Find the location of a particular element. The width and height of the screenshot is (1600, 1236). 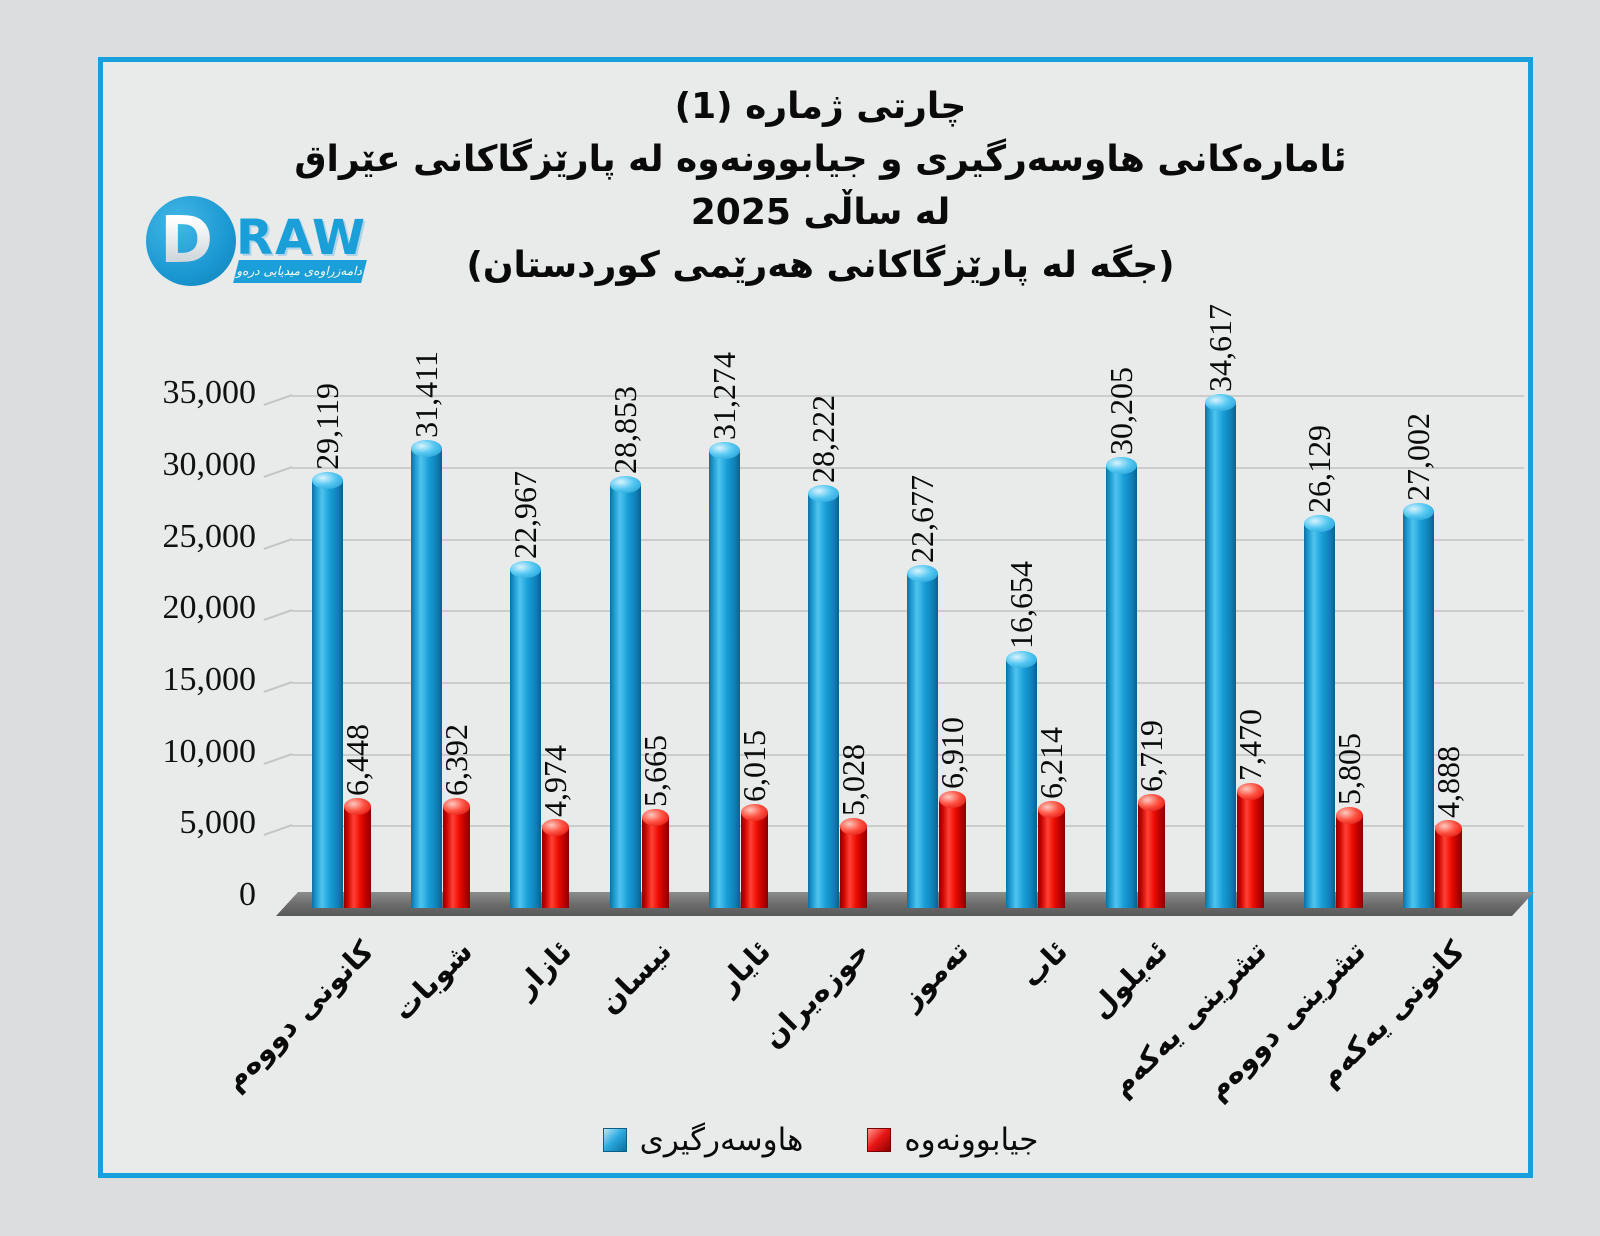

marriage-bar-value-label: 26,129 is located at coordinates (1318, 469).